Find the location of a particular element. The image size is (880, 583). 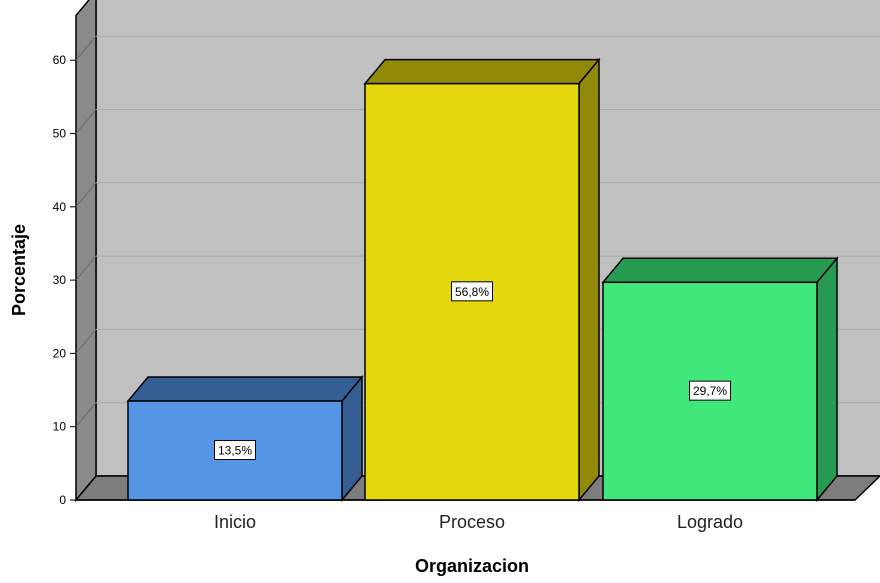

y-tick-label: 0 is located at coordinates (62, 500).